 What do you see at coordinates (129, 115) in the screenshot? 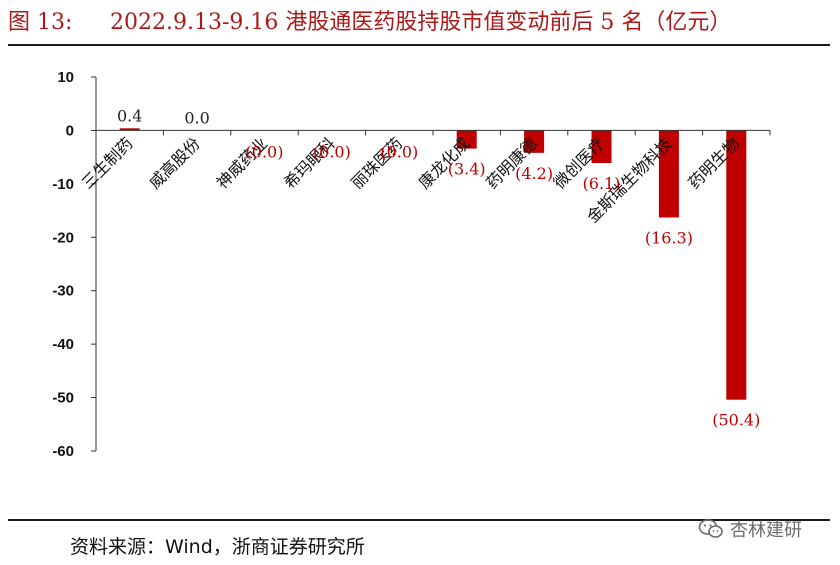
I see `data-label: 0.4` at bounding box center [129, 115].